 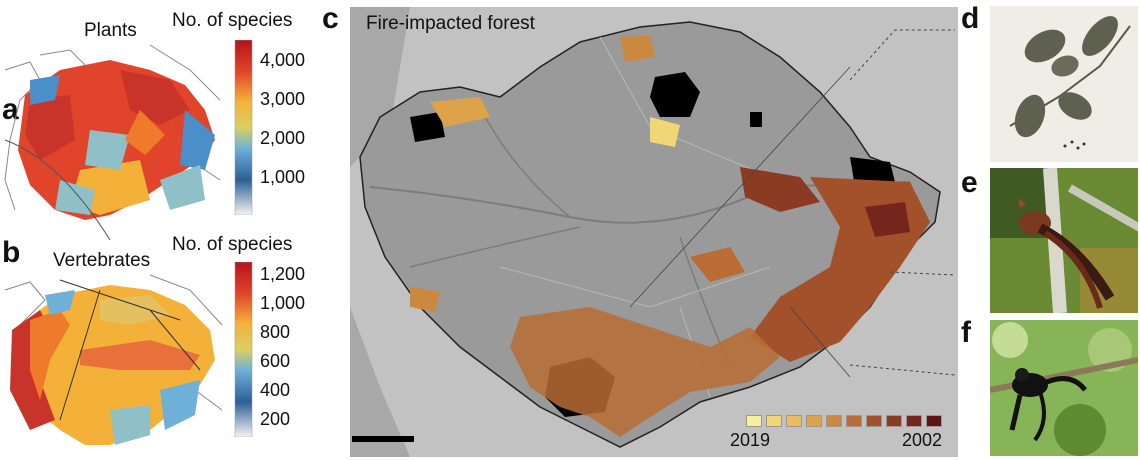 I want to click on colorbar-vertebrates-tick-5: 400, so click(x=275, y=390).